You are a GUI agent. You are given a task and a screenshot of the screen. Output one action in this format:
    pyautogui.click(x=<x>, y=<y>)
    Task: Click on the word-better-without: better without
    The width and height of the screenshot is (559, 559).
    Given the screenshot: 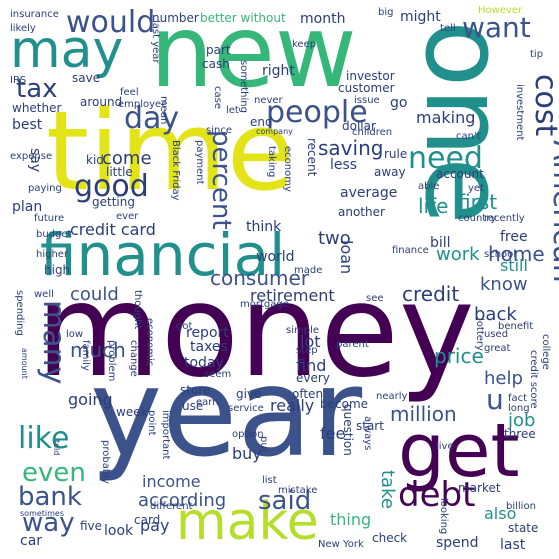 What is the action you would take?
    pyautogui.click(x=243, y=18)
    